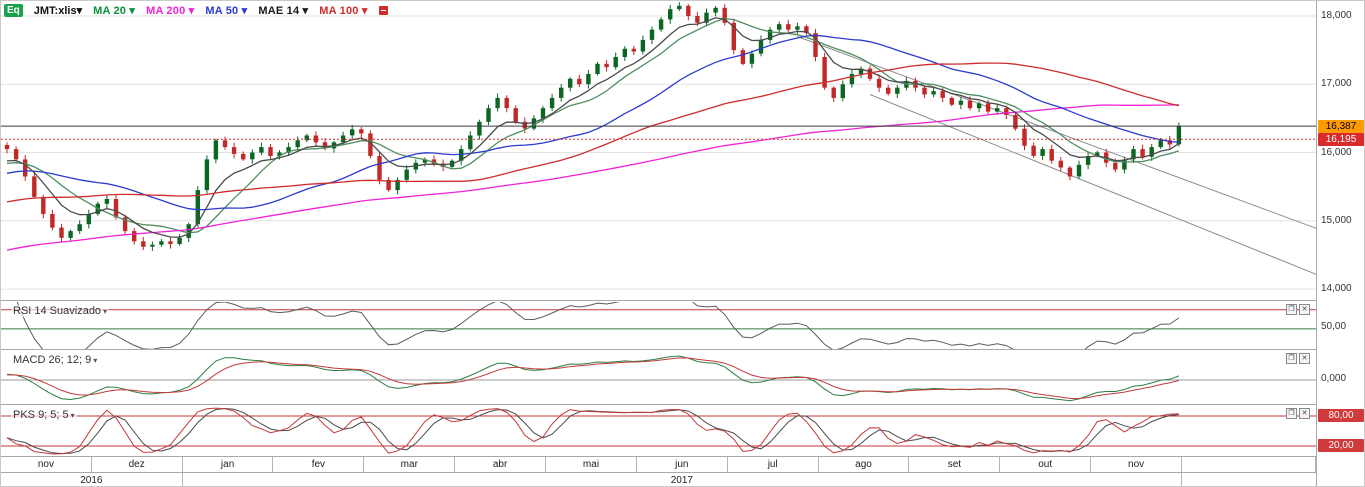 The image size is (1365, 487). What do you see at coordinates (319, 464) in the screenshot?
I see `month-cell-fev-3: fev` at bounding box center [319, 464].